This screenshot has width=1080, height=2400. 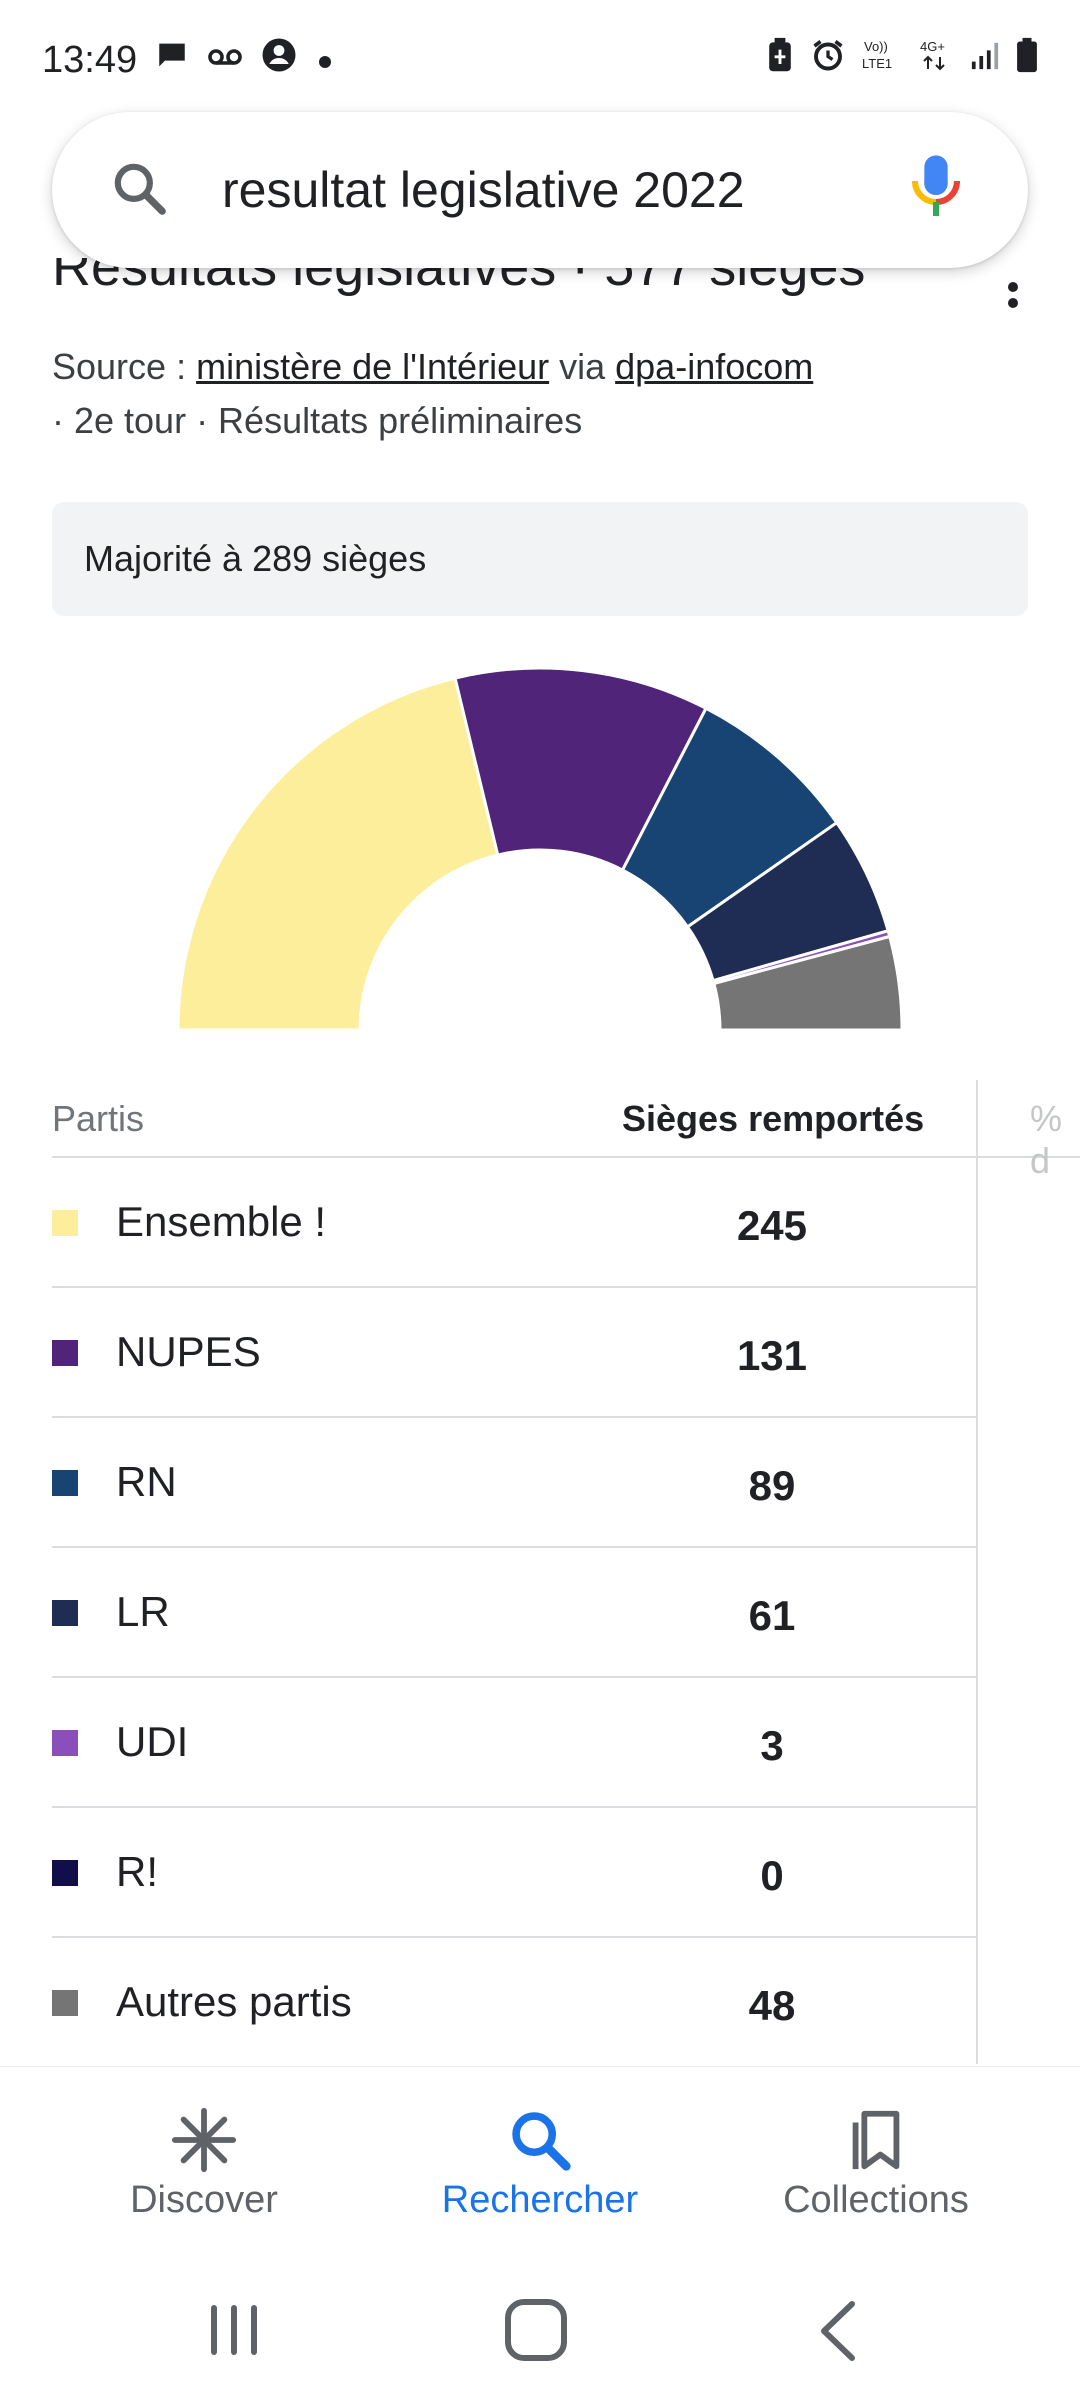 I want to click on message-icon, so click(x=172, y=60).